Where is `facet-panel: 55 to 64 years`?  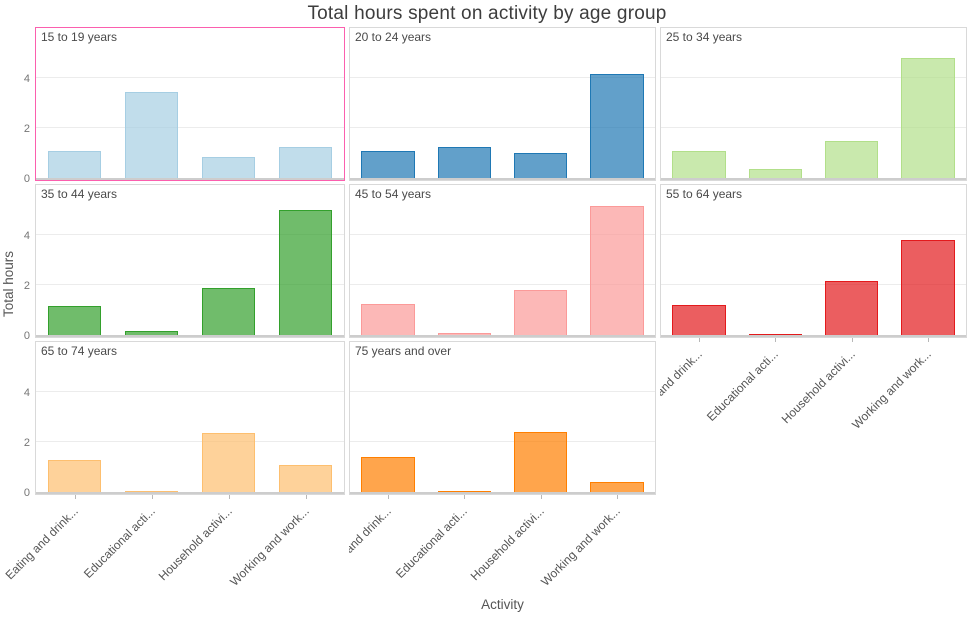
facet-panel: 55 to 64 years is located at coordinates (813, 261).